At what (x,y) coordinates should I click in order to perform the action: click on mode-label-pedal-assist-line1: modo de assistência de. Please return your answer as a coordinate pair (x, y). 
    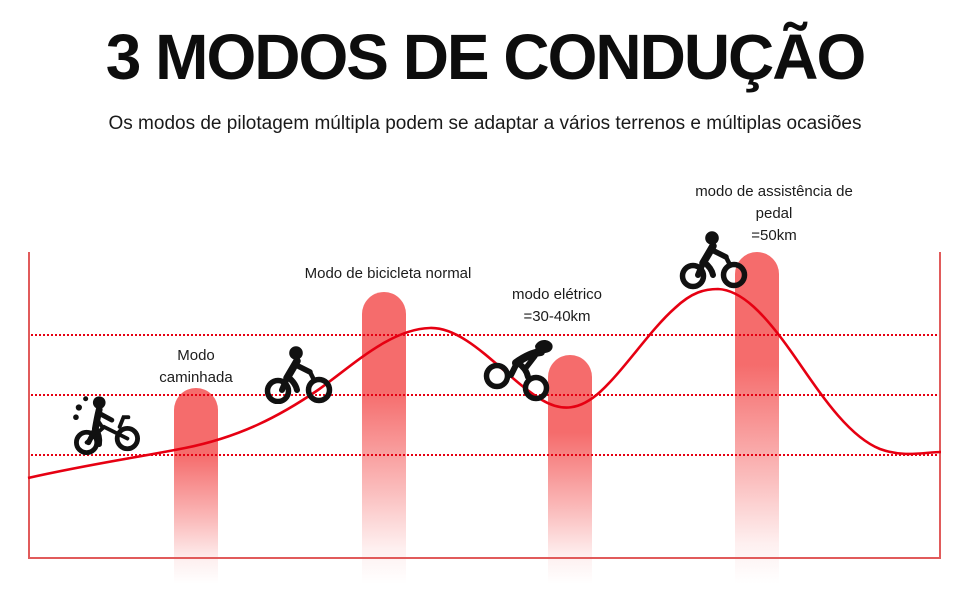
    Looking at the image, I should click on (774, 191).